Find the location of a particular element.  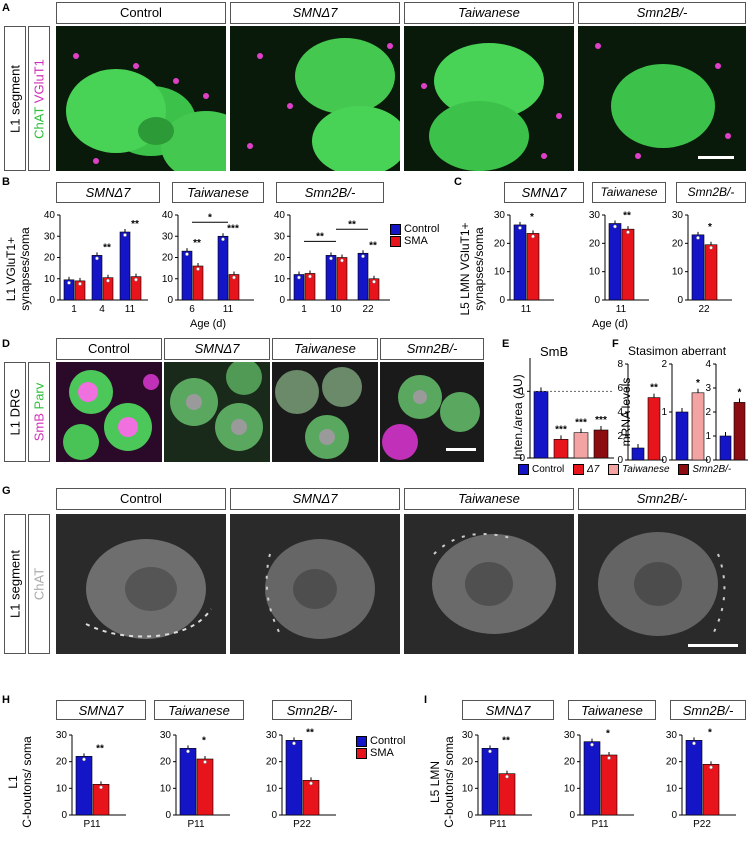

C3-ytick-label: 20 is located at coordinates (678, 243).